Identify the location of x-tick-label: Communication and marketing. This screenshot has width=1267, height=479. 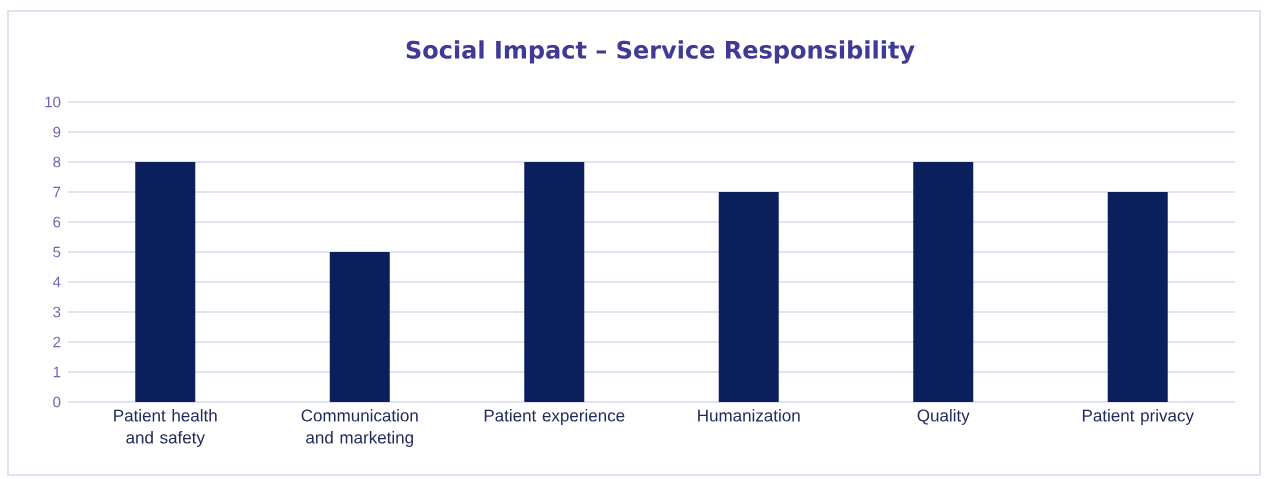
(359, 428).